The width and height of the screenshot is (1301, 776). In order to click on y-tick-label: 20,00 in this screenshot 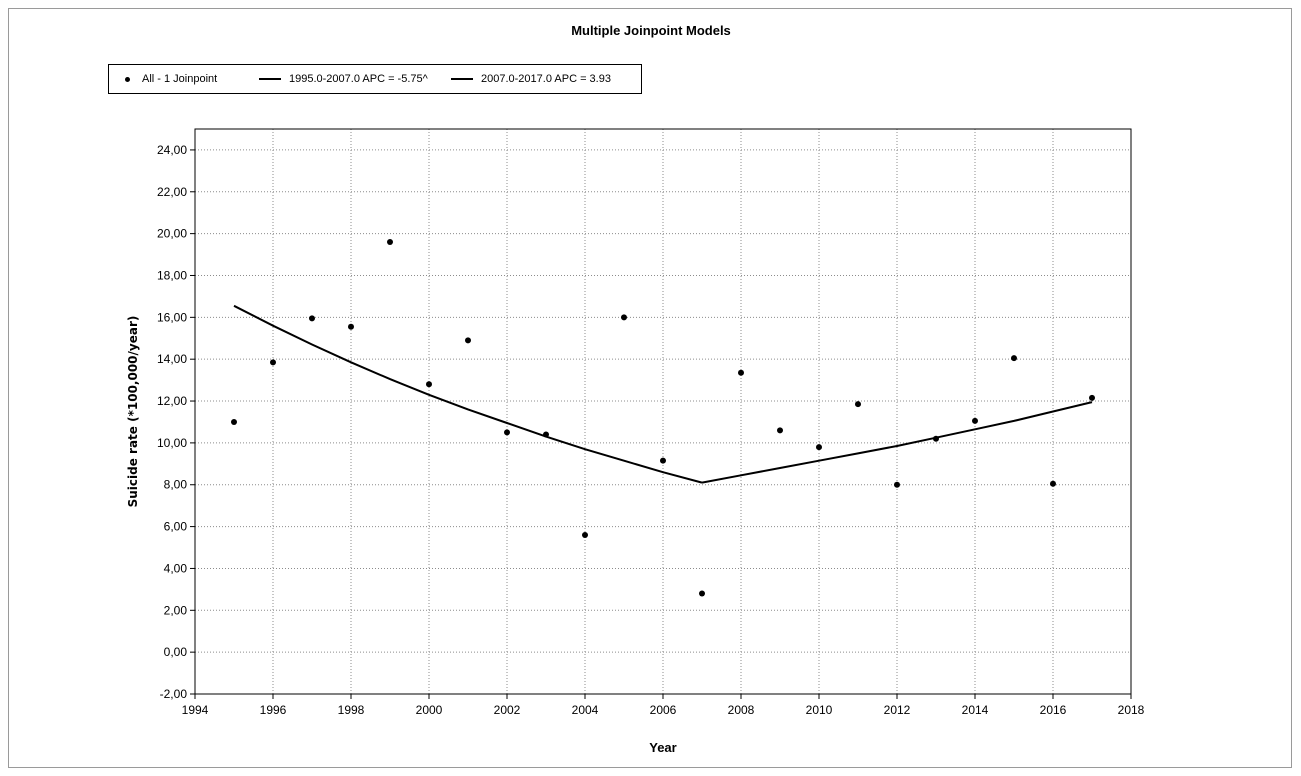, I will do `click(172, 234)`.